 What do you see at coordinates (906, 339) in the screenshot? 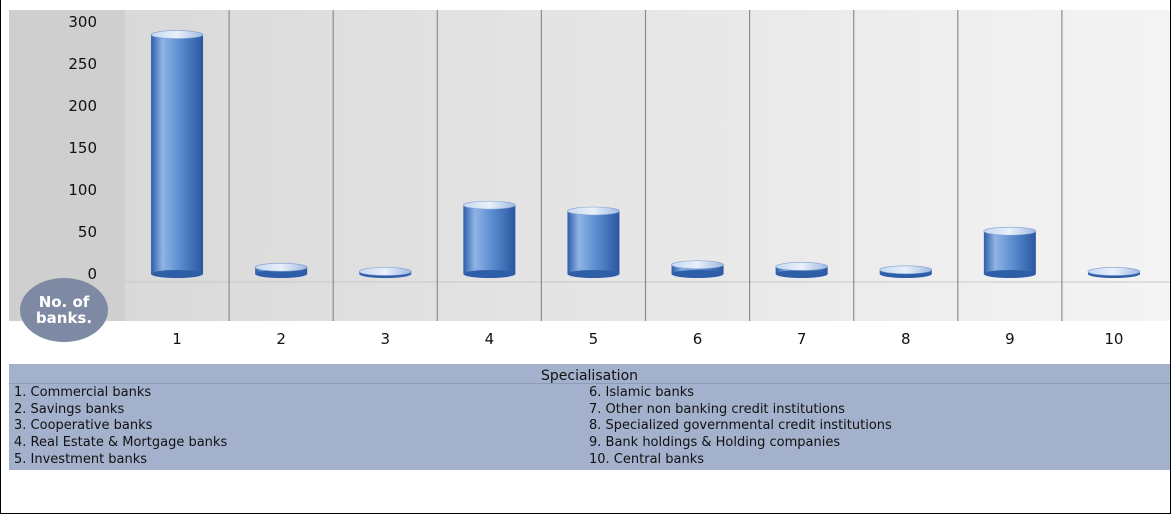
I see `x-tick-label: 8` at bounding box center [906, 339].